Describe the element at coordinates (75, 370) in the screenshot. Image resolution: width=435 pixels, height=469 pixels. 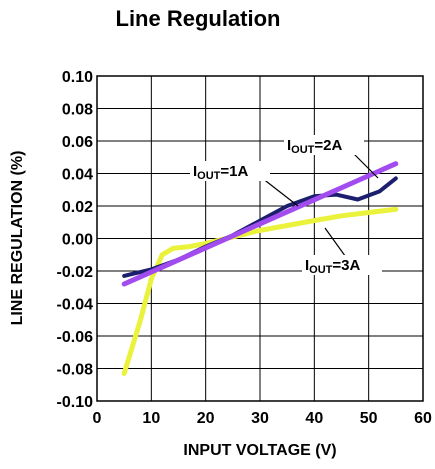
I see `y-tick-label: -0.08` at that location.